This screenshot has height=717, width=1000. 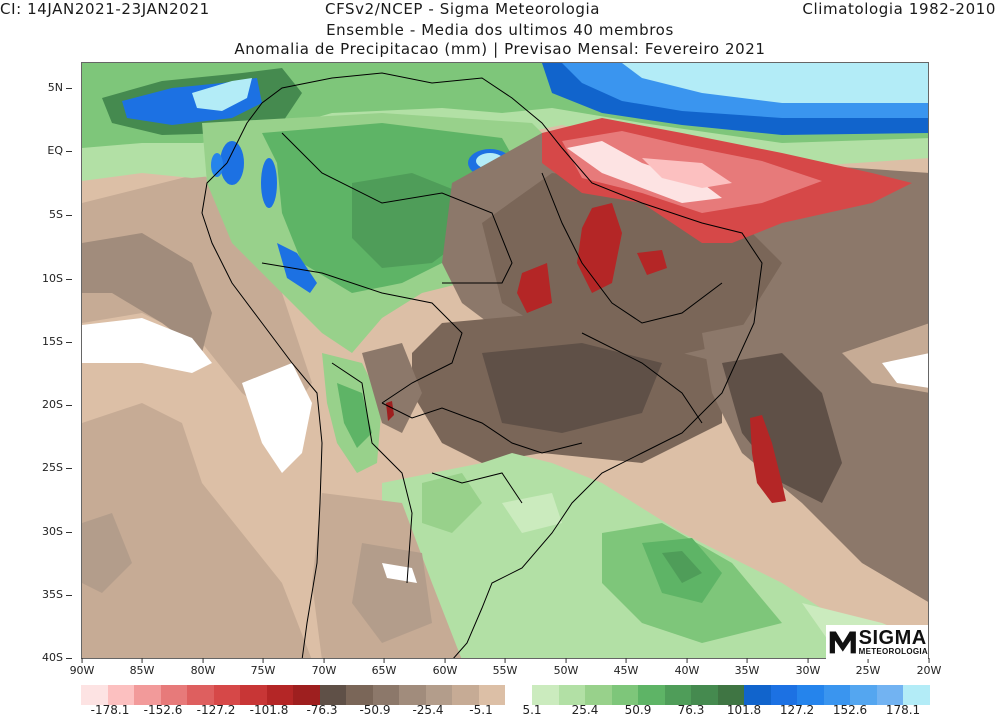 I want to click on lon-tick-85w: 85W, so click(x=142, y=667).